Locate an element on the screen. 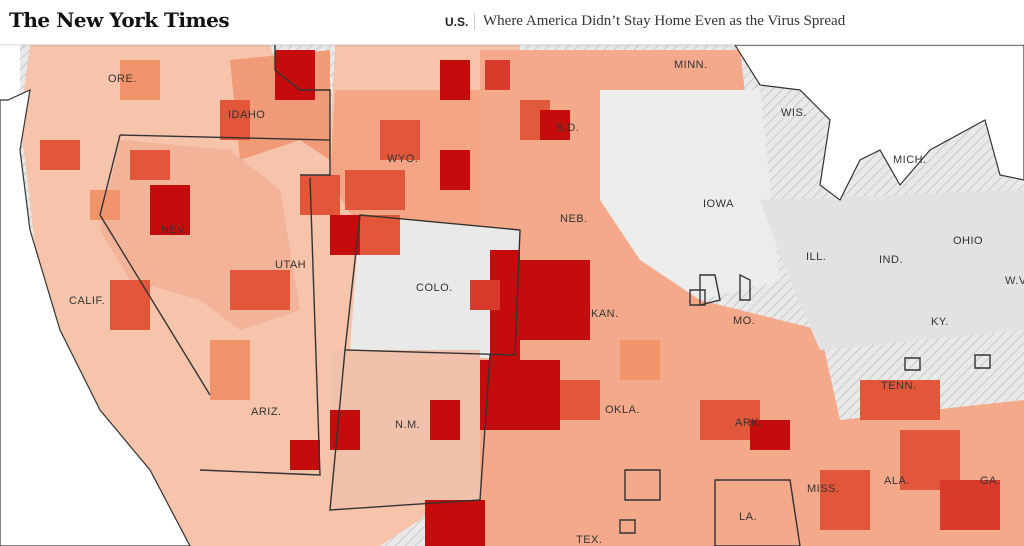 The width and height of the screenshot is (1024, 546). state-label-wyo: WYO. is located at coordinates (402, 159).